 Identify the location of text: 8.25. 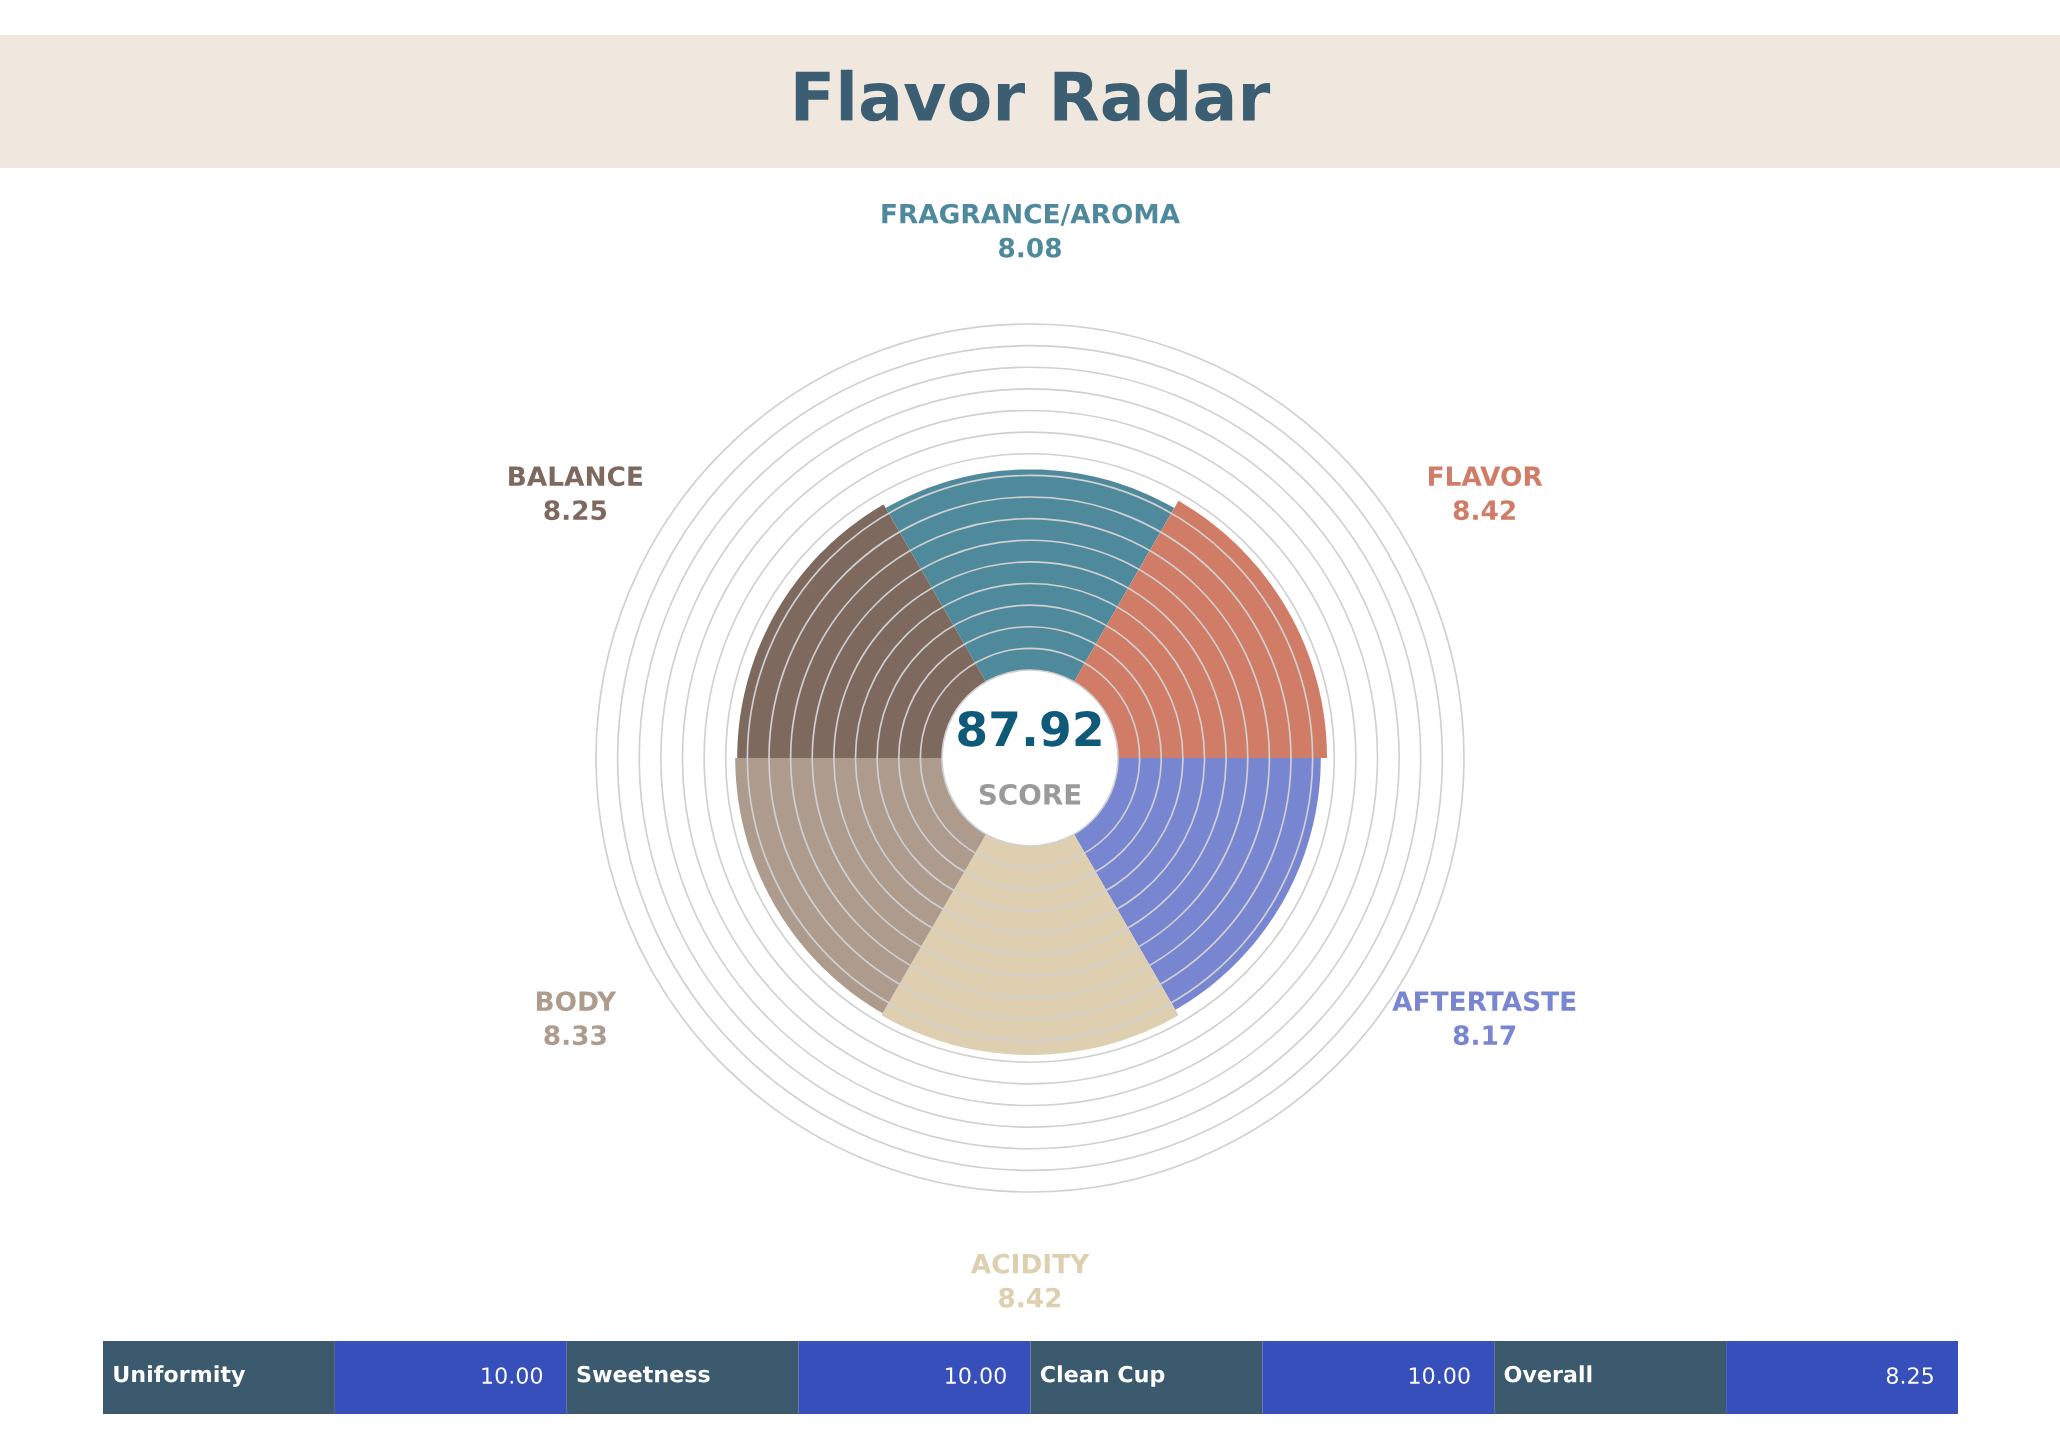
(1909, 1375).